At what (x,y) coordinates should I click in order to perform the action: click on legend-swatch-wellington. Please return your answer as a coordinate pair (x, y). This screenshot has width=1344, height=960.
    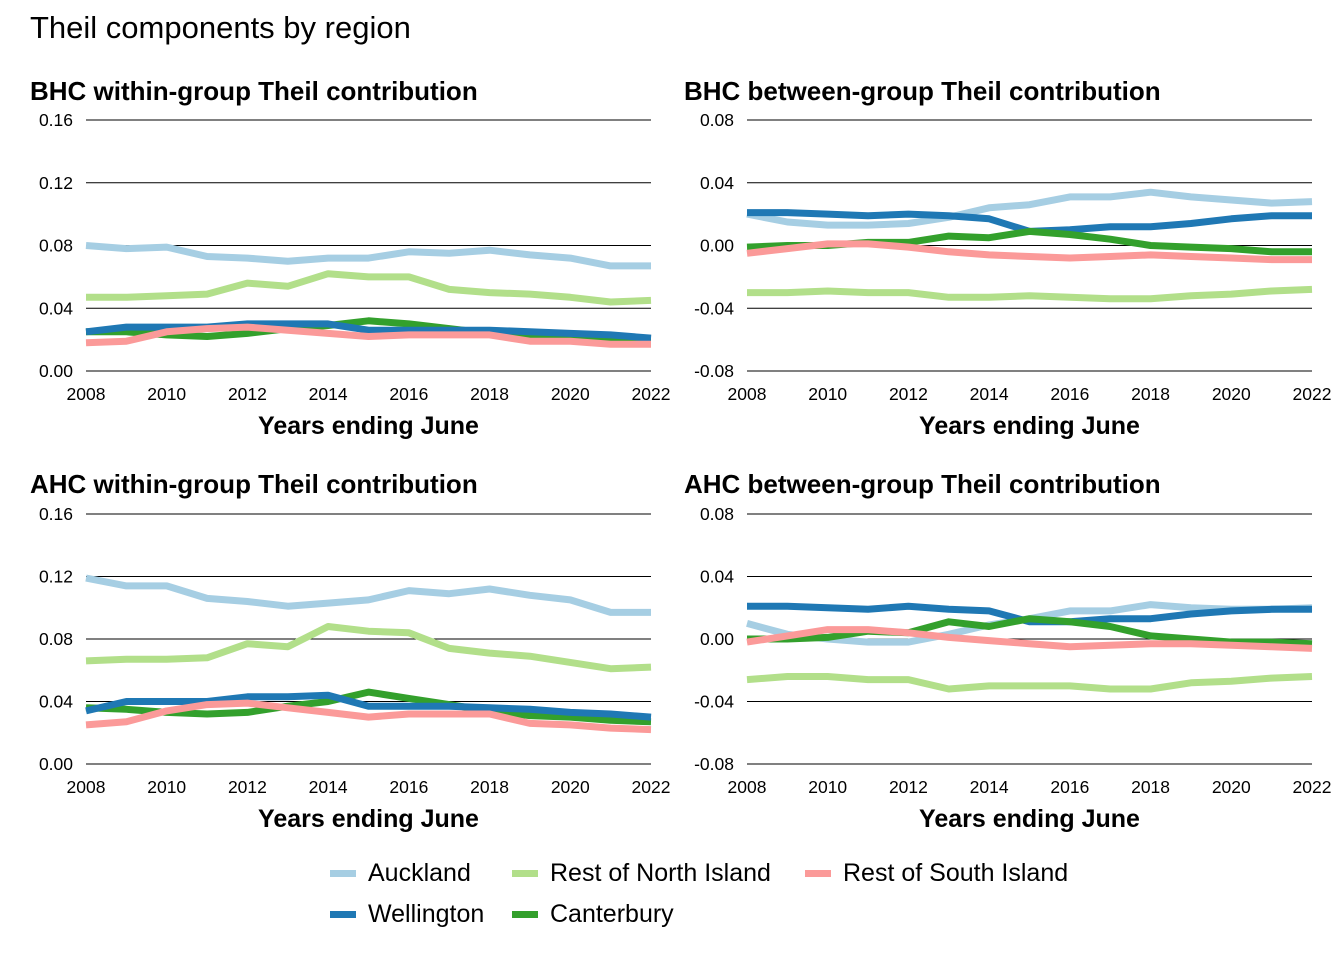
    Looking at the image, I should click on (343, 914).